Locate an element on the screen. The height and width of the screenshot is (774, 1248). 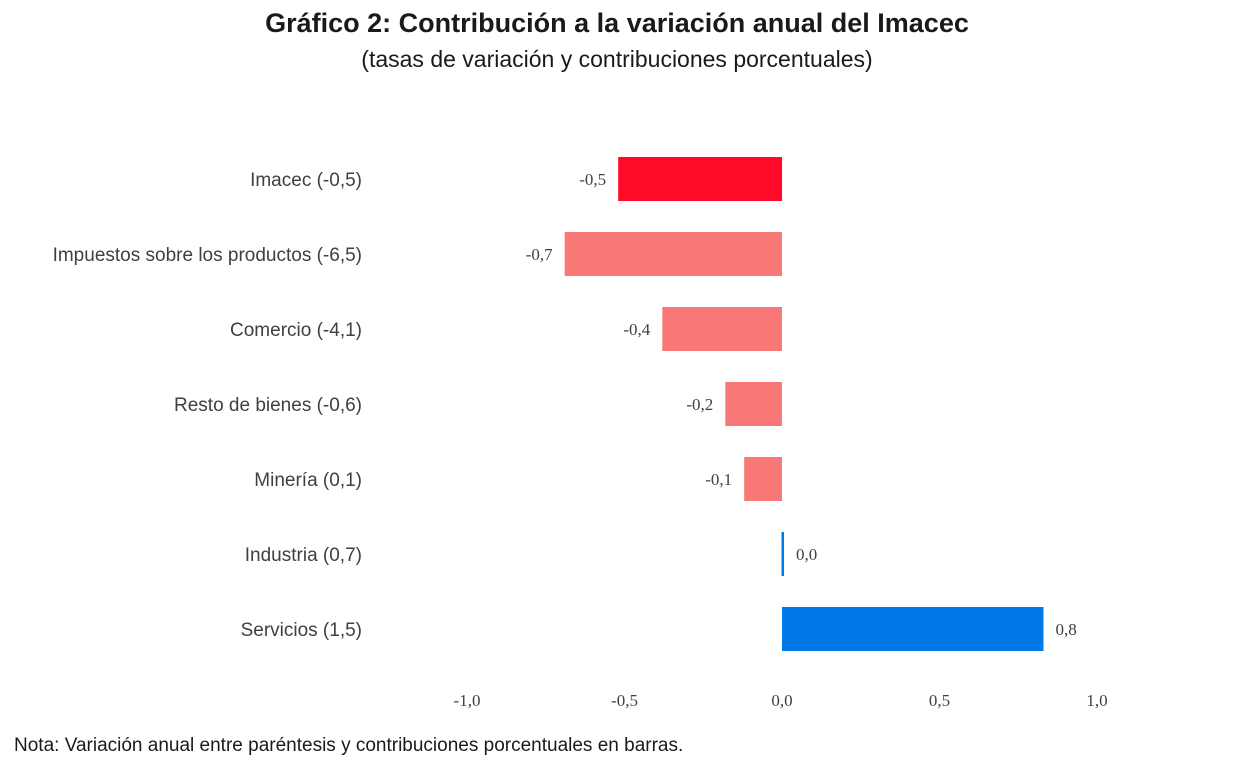
value-label: 0,0 is located at coordinates (806, 554).